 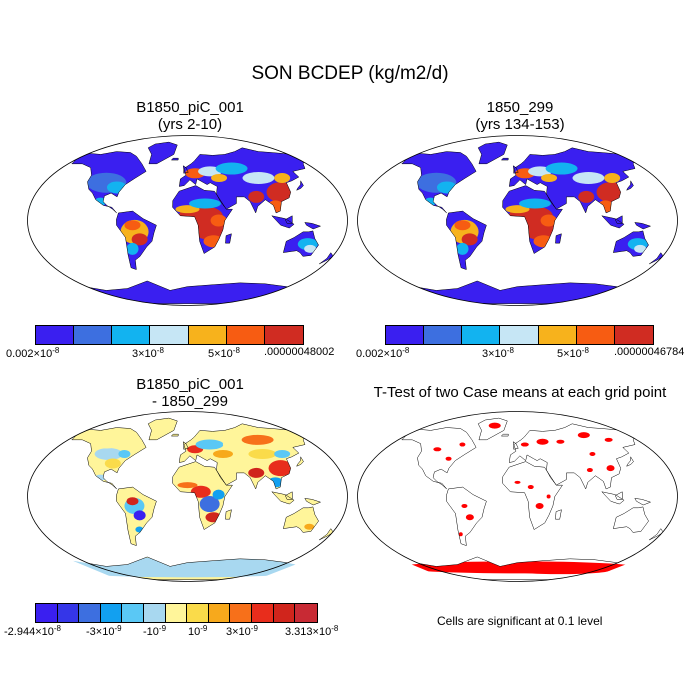 I want to click on coastline-eurasia, so click(x=242, y=180).